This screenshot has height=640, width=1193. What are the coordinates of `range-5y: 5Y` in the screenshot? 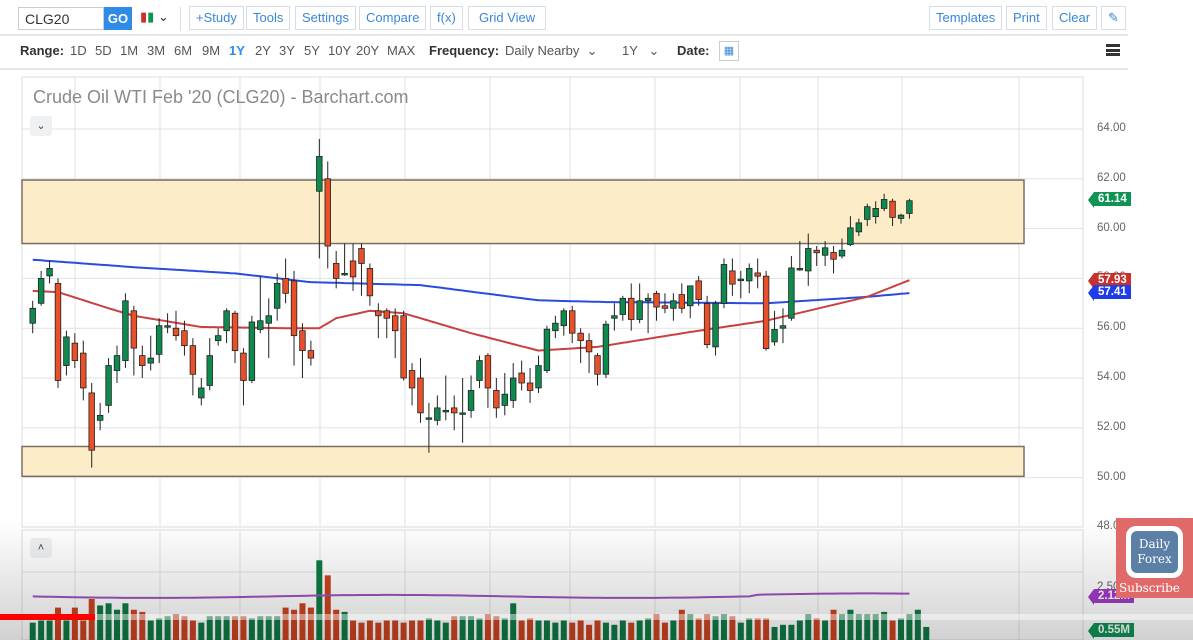 It's located at (312, 50).